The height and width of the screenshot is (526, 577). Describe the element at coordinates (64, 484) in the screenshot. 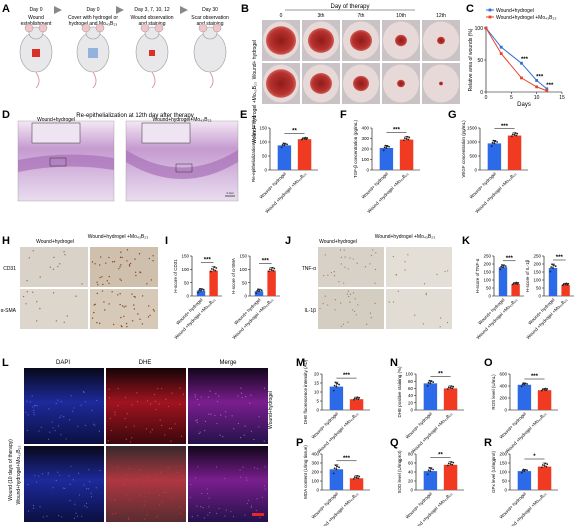

I see `dapi-image` at that location.